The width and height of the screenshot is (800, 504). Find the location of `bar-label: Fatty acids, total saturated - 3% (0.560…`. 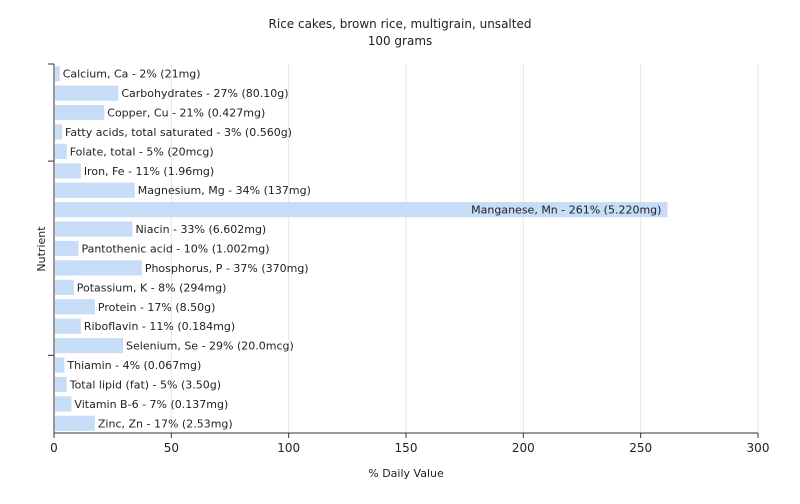

bar-label: Fatty acids, total saturated - 3% (0.560… is located at coordinates (178, 132).